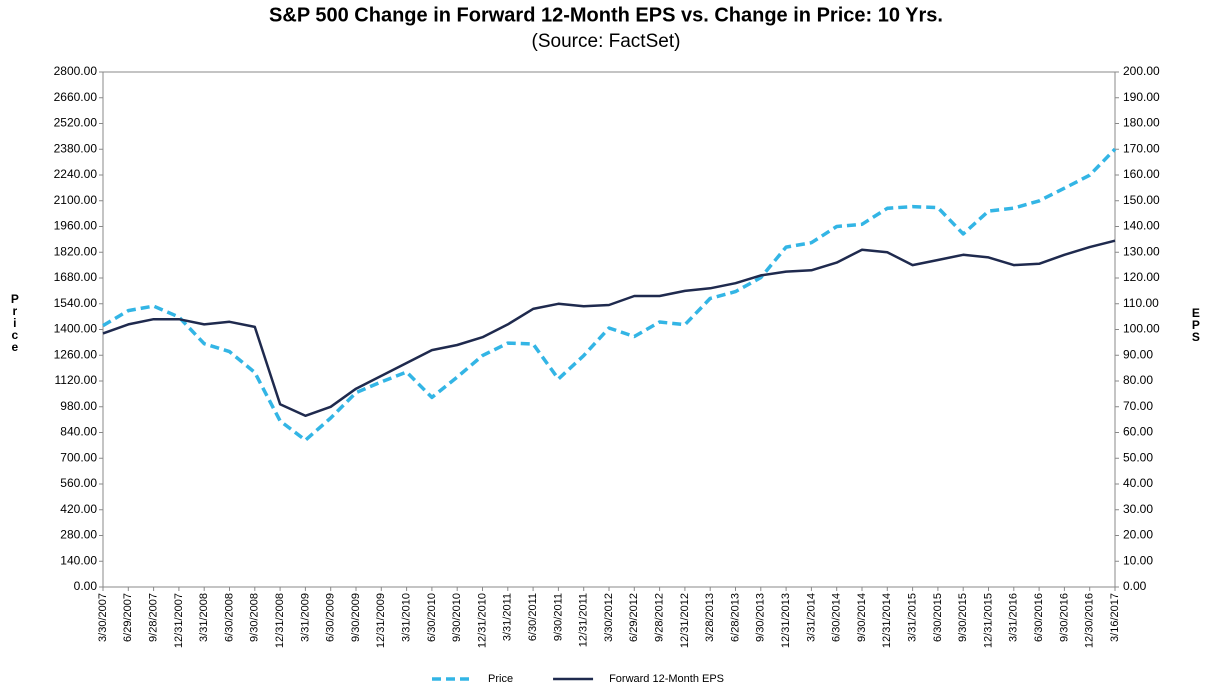 This screenshot has height=697, width=1209. What do you see at coordinates (685, 620) in the screenshot?
I see `x-tick-label: 12/31/2012` at bounding box center [685, 620].